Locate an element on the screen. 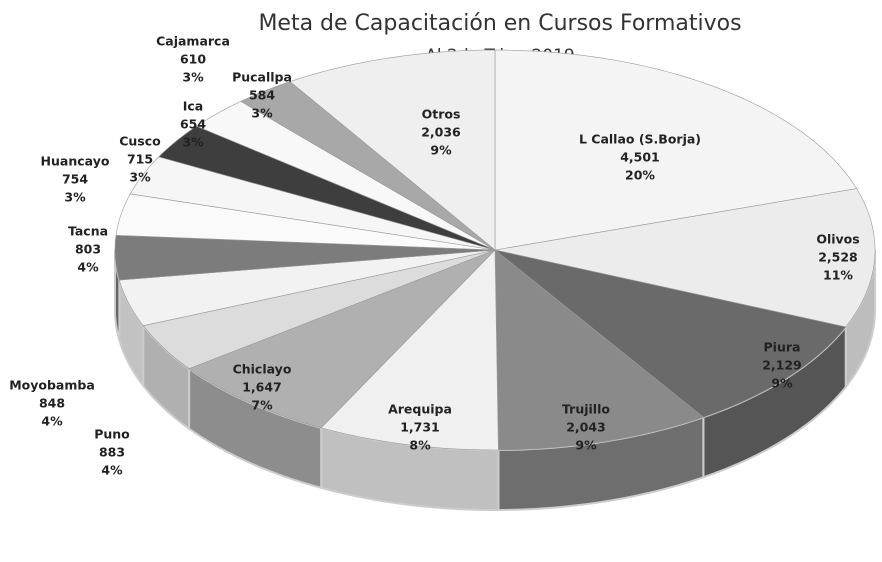  data-label-value: 2,036 is located at coordinates (441, 132).